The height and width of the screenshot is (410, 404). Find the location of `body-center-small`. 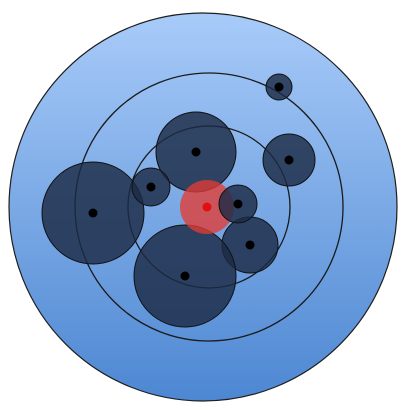

body-center-small is located at coordinates (238, 204).